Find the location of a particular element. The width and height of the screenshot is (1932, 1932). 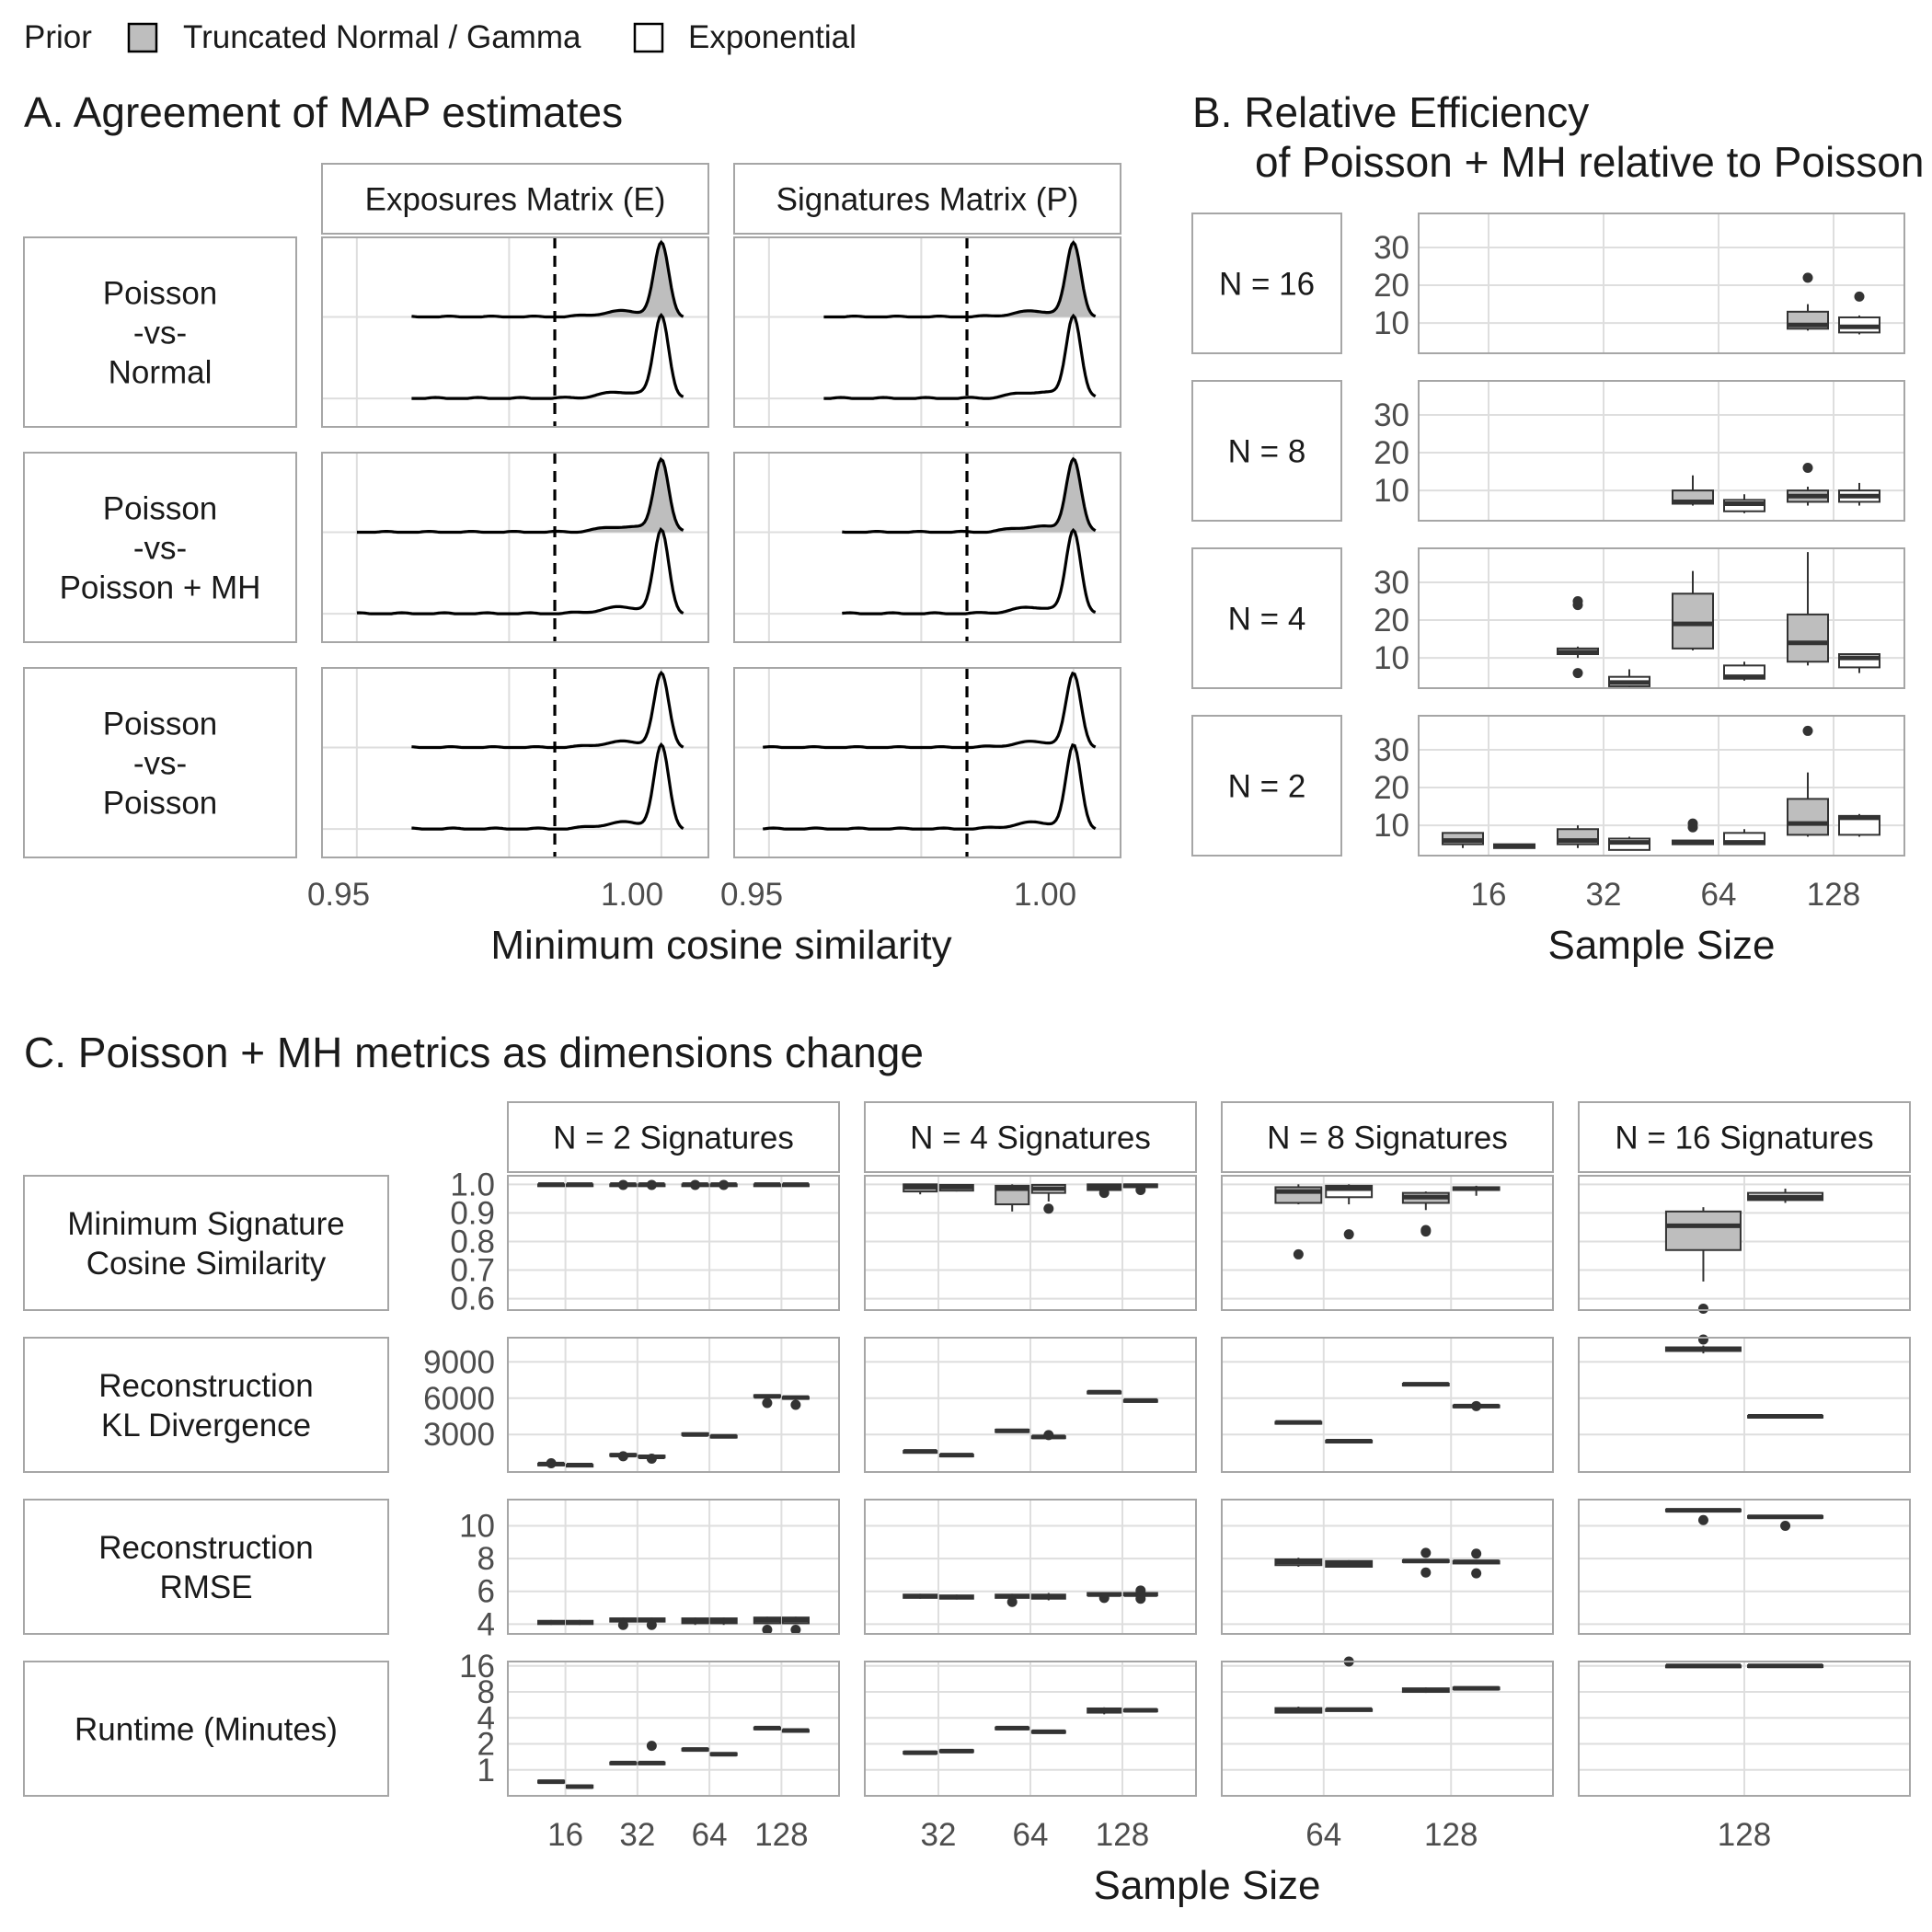

panel-a-x-tick-095-col1: 0.95 is located at coordinates (338, 895).